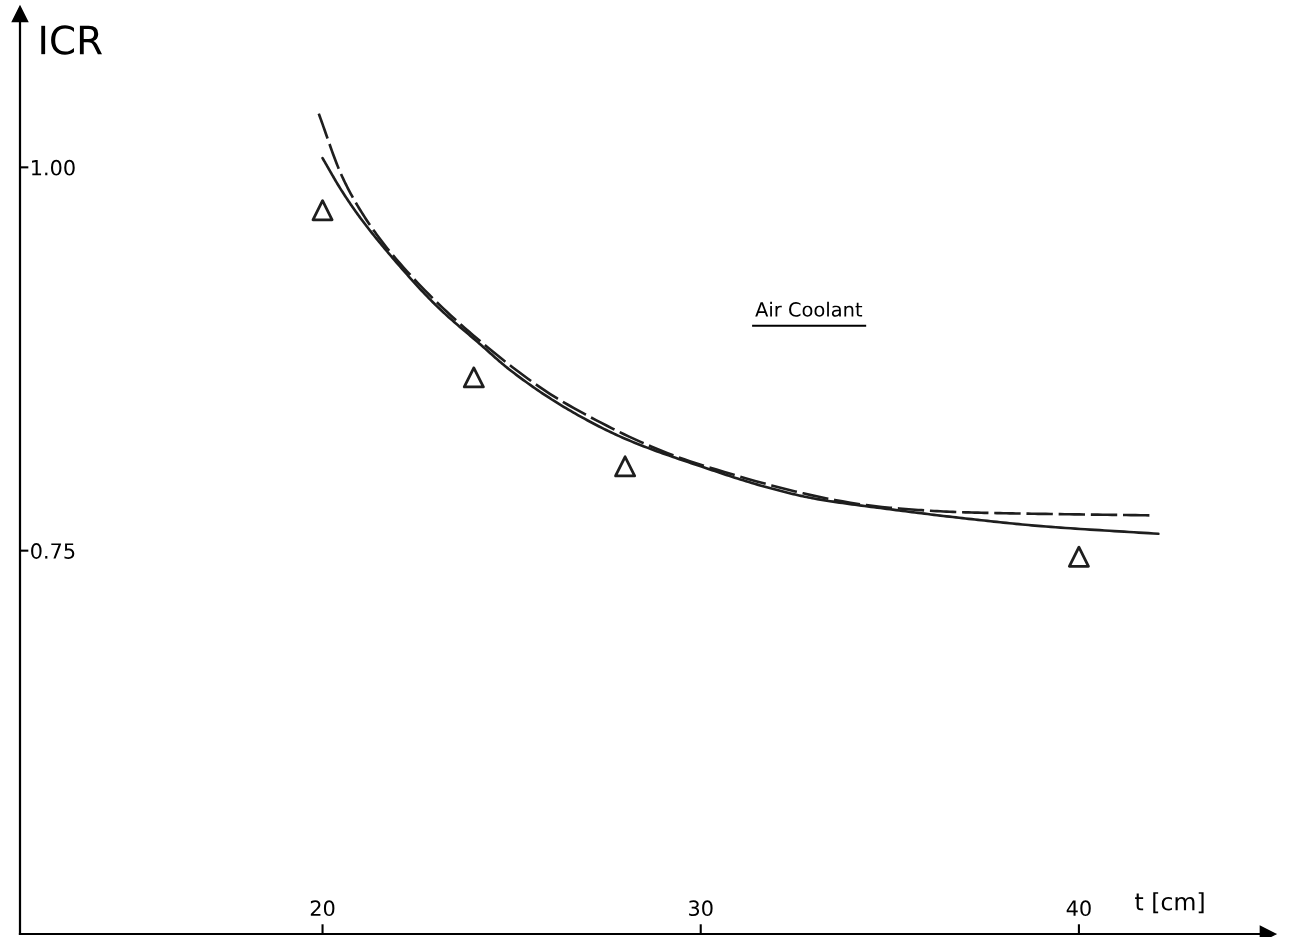  I want to click on annotation: Air Coolant, so click(809, 309).